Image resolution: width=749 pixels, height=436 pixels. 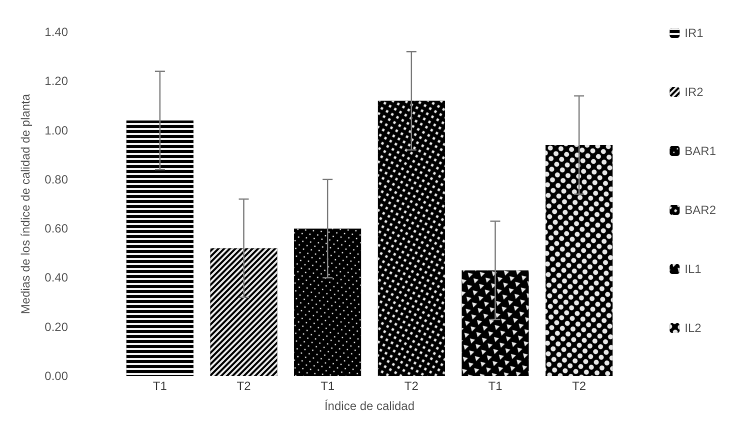 What do you see at coordinates (56, 277) in the screenshot?
I see `y-tick-label: 0.40` at bounding box center [56, 277].